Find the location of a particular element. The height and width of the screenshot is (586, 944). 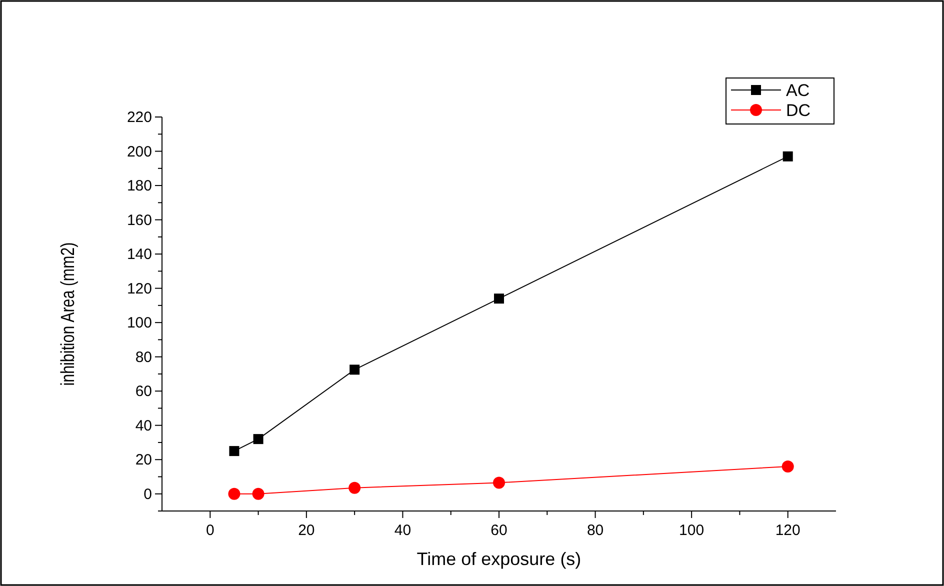

x-tick-label: 60 is located at coordinates (499, 530).